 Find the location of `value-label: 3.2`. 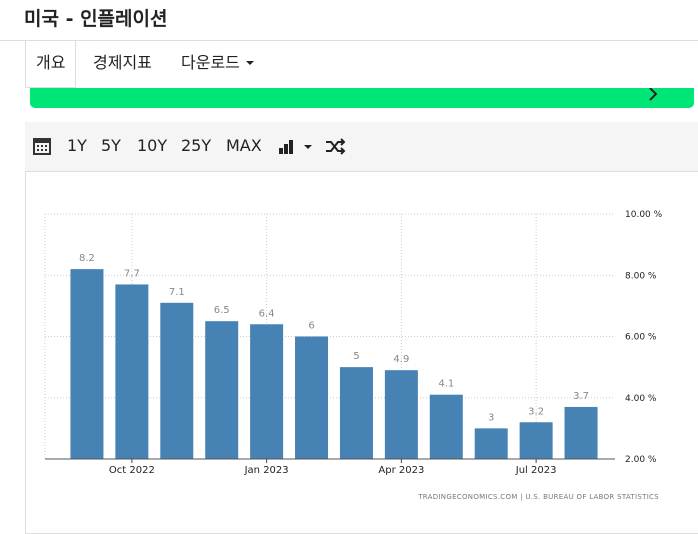

value-label: 3.2 is located at coordinates (536, 411).